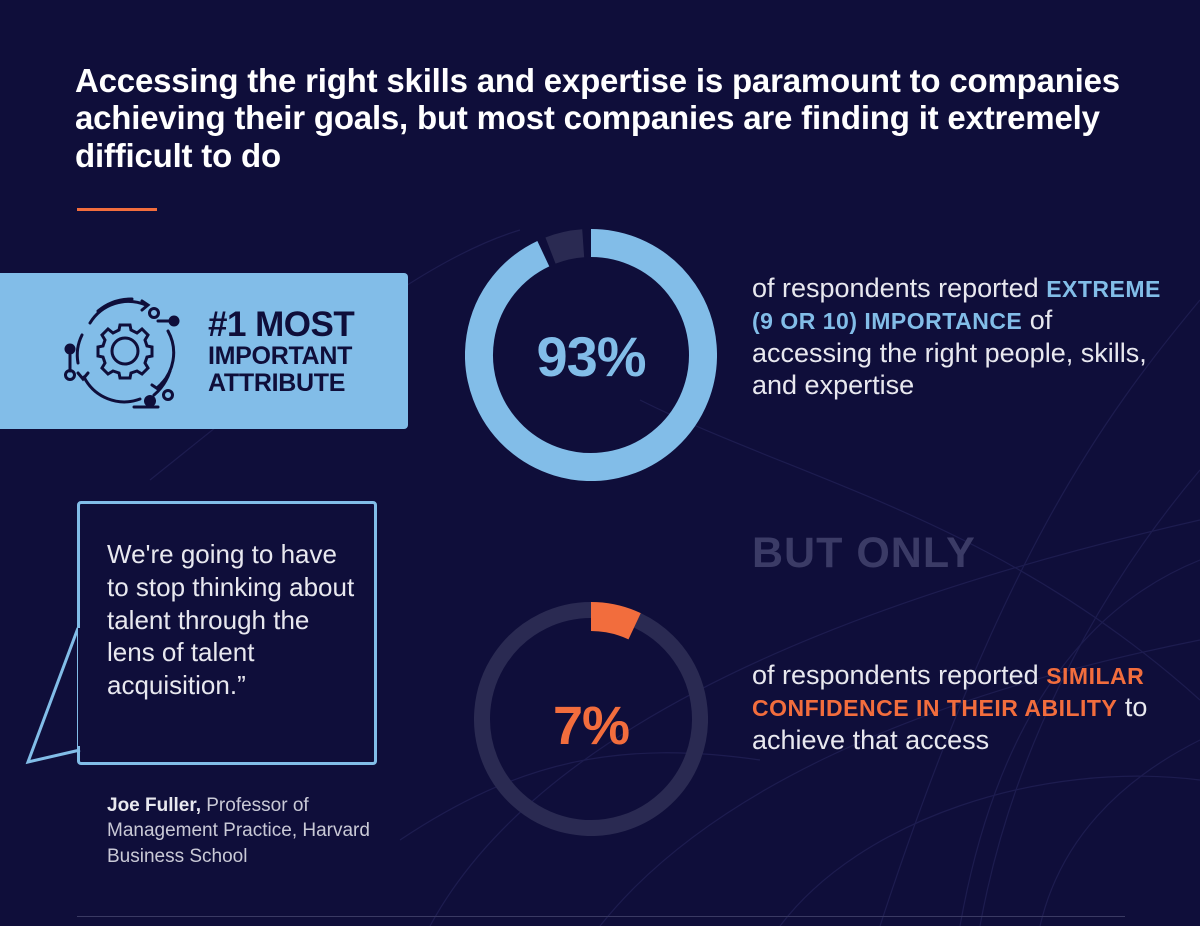 The width and height of the screenshot is (1200, 926). What do you see at coordinates (565, 246) in the screenshot?
I see `donut-93-track` at bounding box center [565, 246].